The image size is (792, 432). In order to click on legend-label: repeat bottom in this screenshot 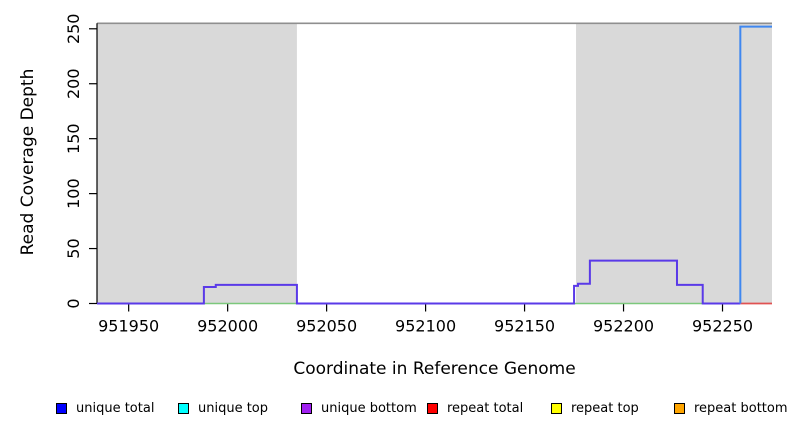, I will do `click(741, 408)`.